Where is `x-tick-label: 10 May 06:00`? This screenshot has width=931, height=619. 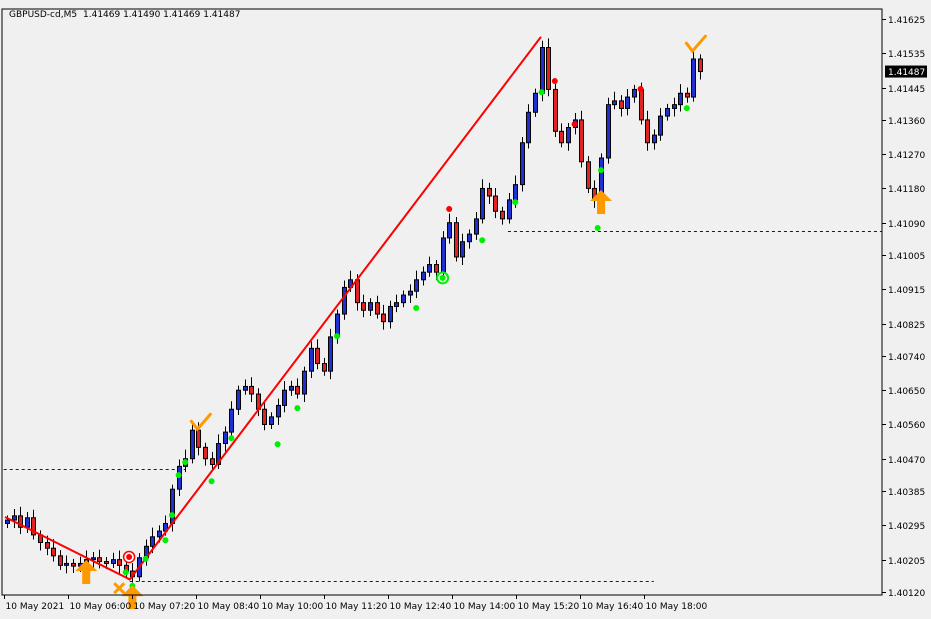
x-tick-label: 10 May 06:00 is located at coordinates (101, 607).